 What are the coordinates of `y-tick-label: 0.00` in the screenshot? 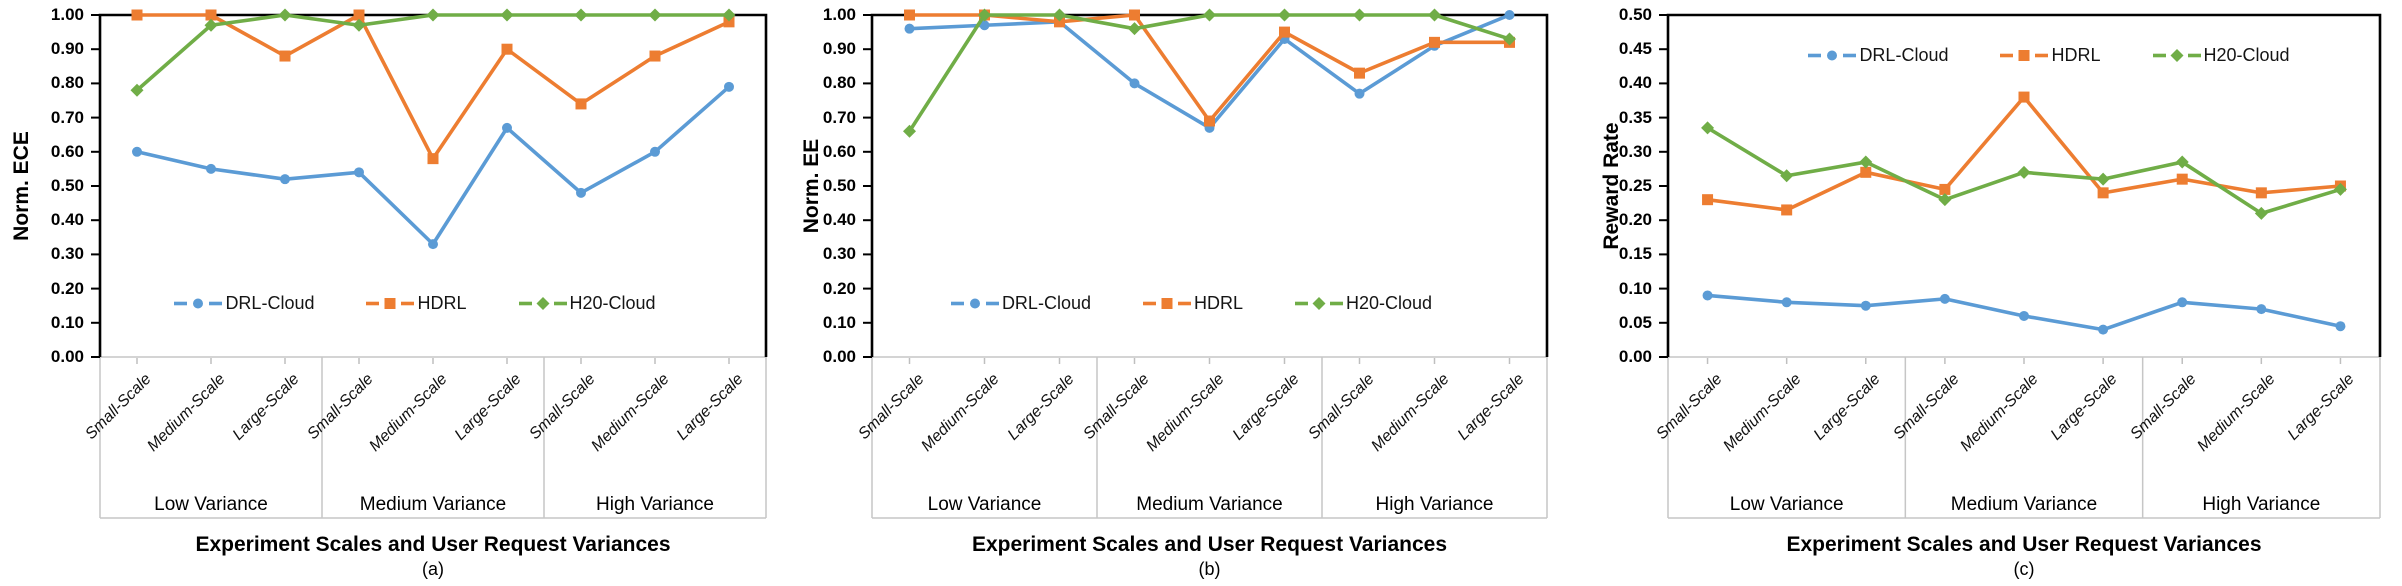 It's located at (1635, 356).